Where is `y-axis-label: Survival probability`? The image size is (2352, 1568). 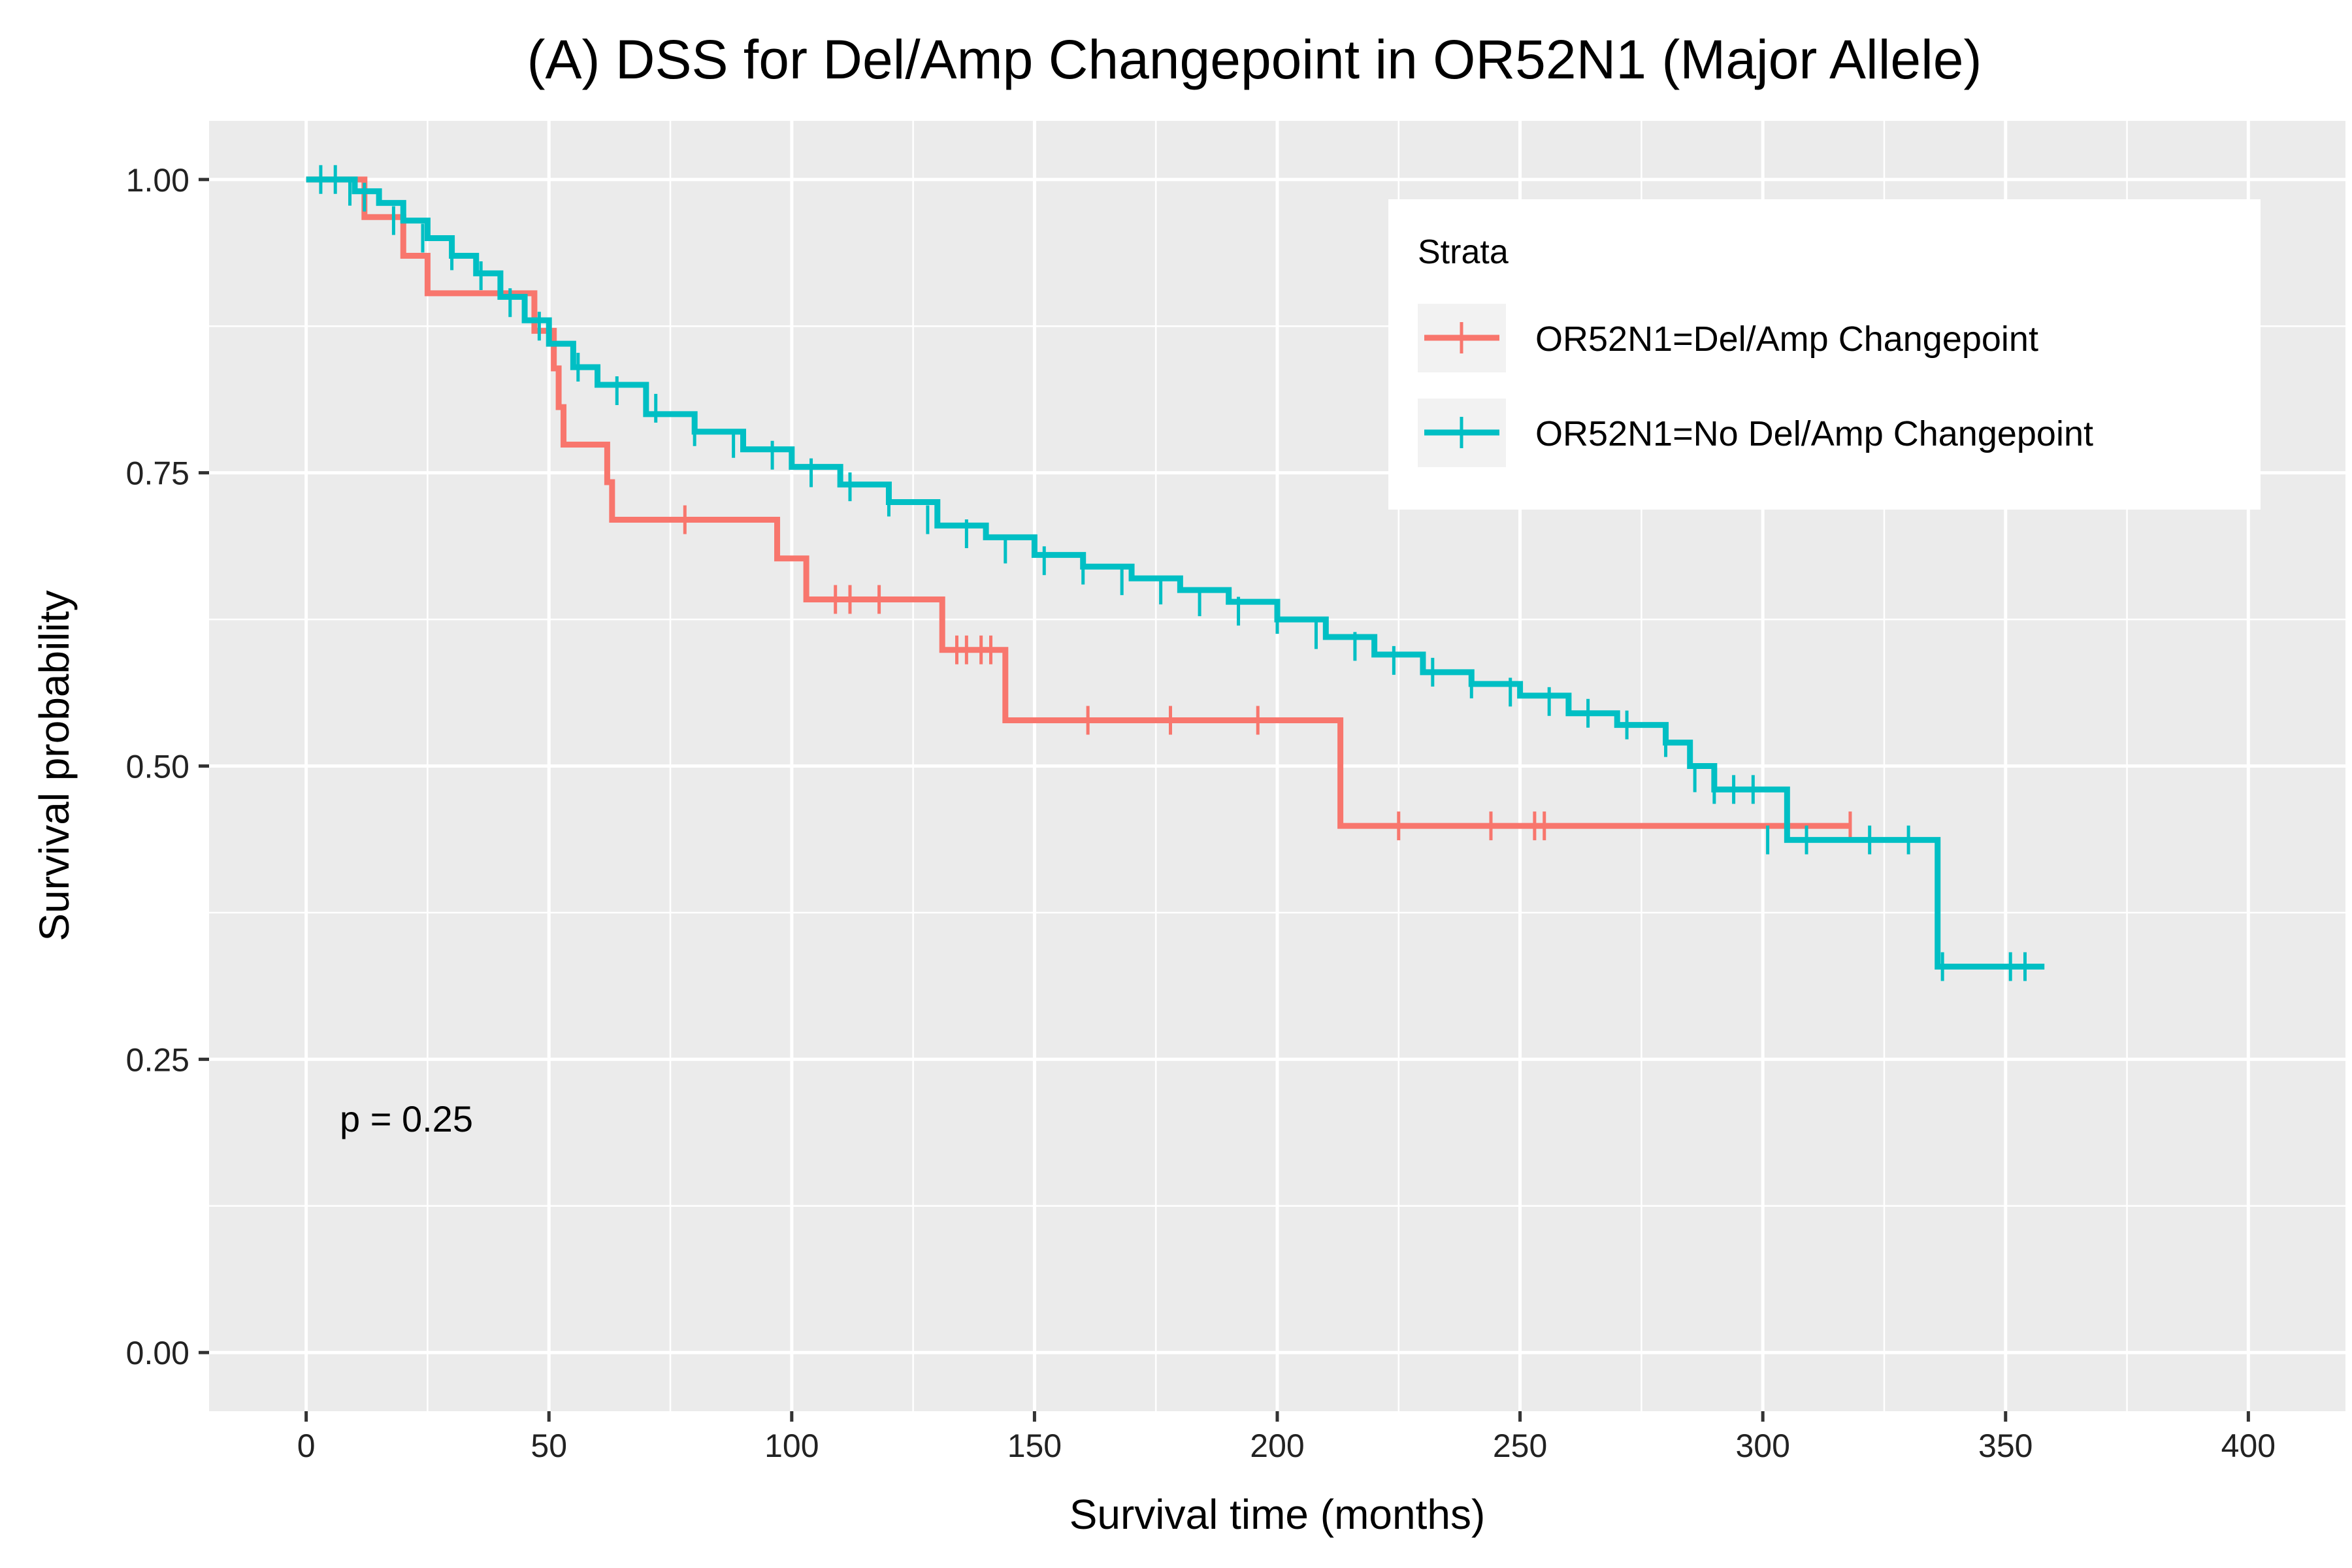 y-axis-label: Survival probability is located at coordinates (54, 765).